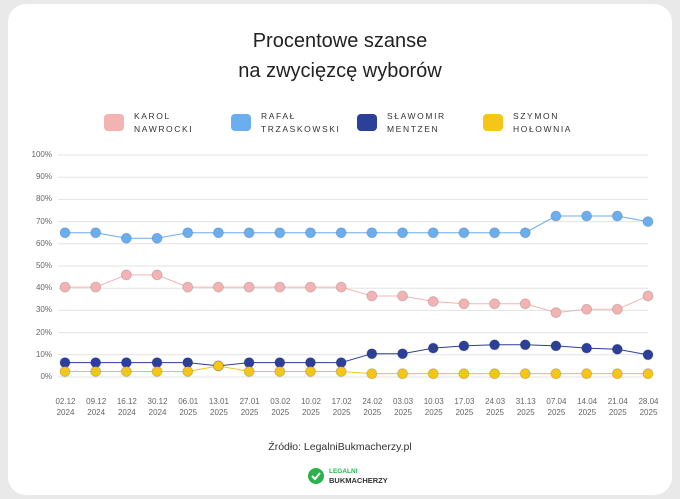 The image size is (680, 499). Describe the element at coordinates (403, 407) in the screenshot. I see `x-tick-text: 03.03 2025` at that location.